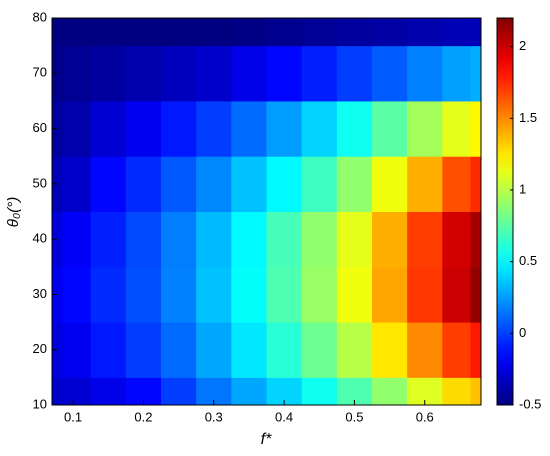 The height and width of the screenshot is (456, 550). I want to click on colorbar-tick-label: -0.5, so click(530, 403).